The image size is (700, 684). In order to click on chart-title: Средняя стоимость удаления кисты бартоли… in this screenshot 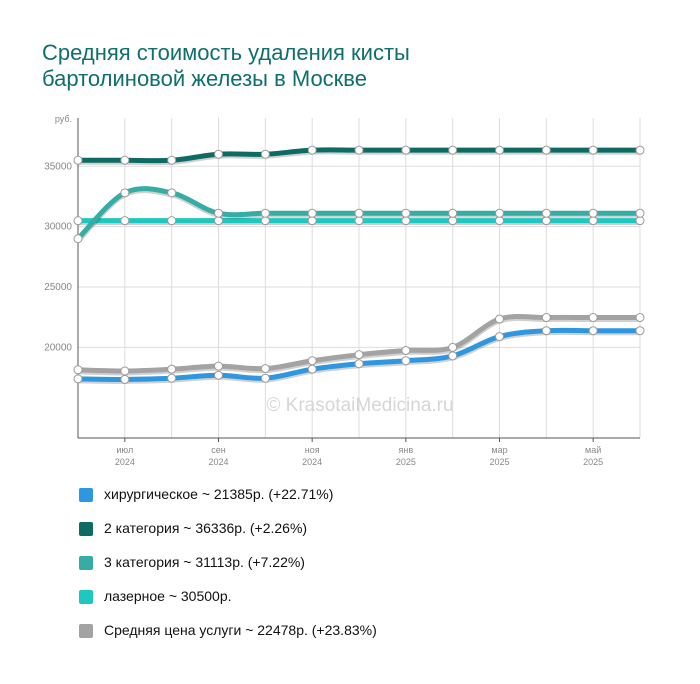, I will do `click(342, 66)`.